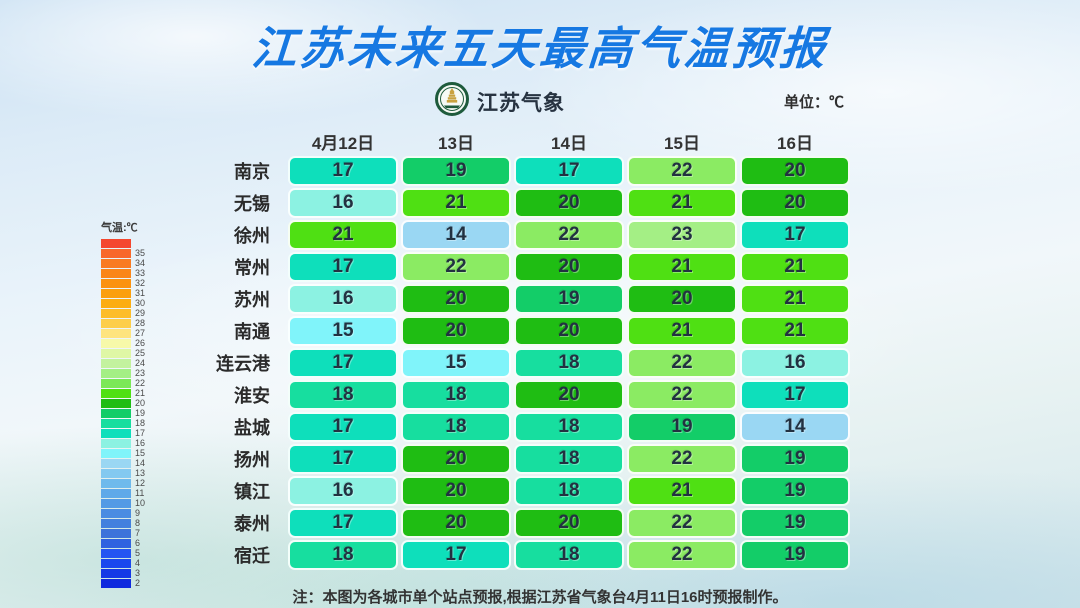 Image resolution: width=1080 pixels, height=608 pixels. What do you see at coordinates (234, 141) in the screenshot?
I see `table-corner` at bounding box center [234, 141].